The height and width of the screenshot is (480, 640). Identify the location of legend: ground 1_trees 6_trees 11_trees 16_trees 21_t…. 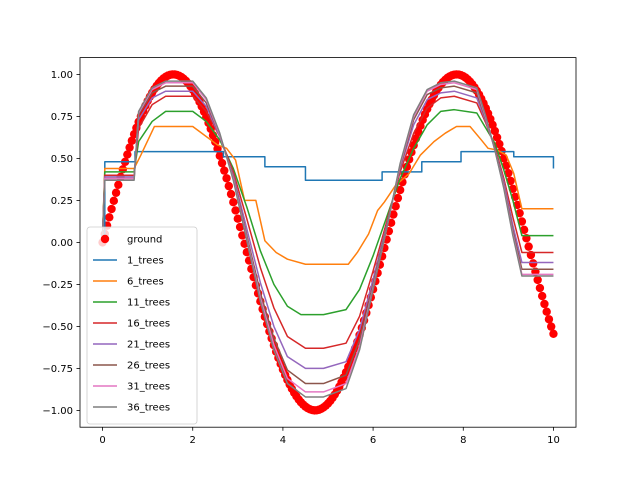
(142, 325).